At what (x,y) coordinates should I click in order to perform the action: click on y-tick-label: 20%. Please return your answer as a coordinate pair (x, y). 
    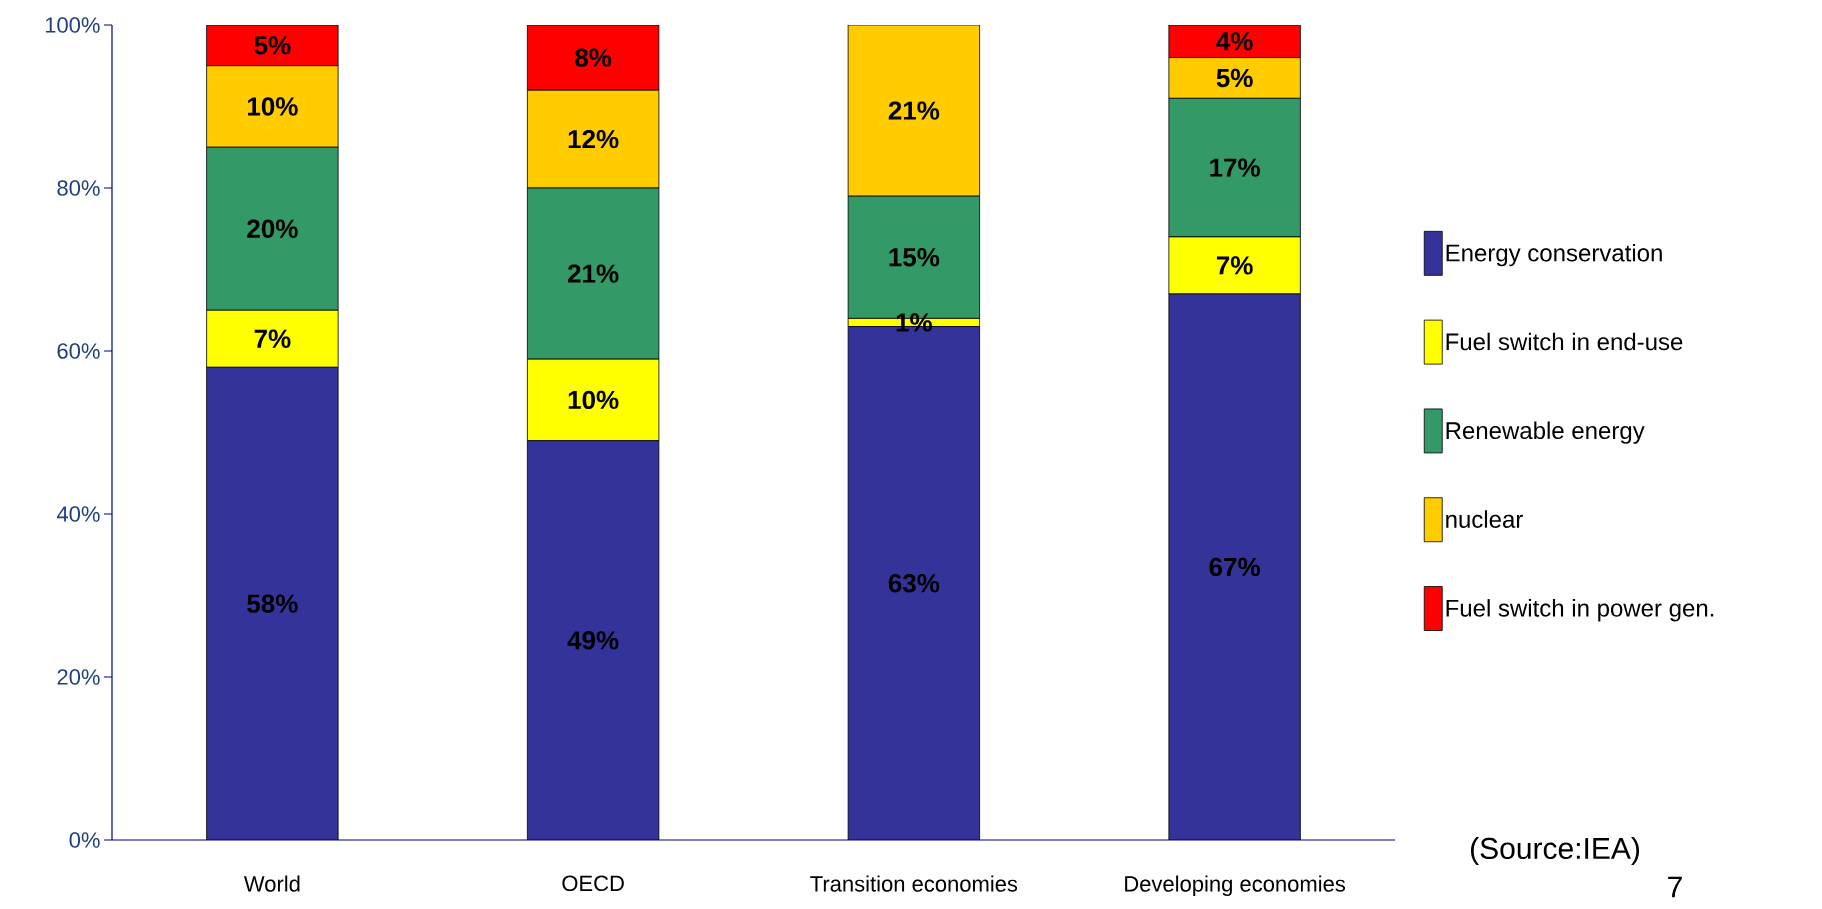
    Looking at the image, I should click on (78, 677).